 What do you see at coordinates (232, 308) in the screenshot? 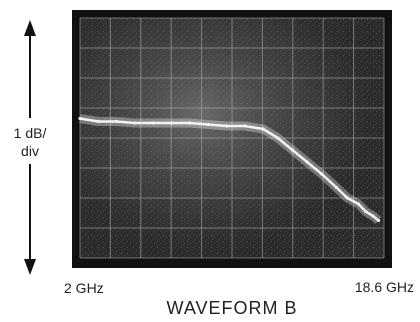
I see `chart-title: WAVEFORM B` at bounding box center [232, 308].